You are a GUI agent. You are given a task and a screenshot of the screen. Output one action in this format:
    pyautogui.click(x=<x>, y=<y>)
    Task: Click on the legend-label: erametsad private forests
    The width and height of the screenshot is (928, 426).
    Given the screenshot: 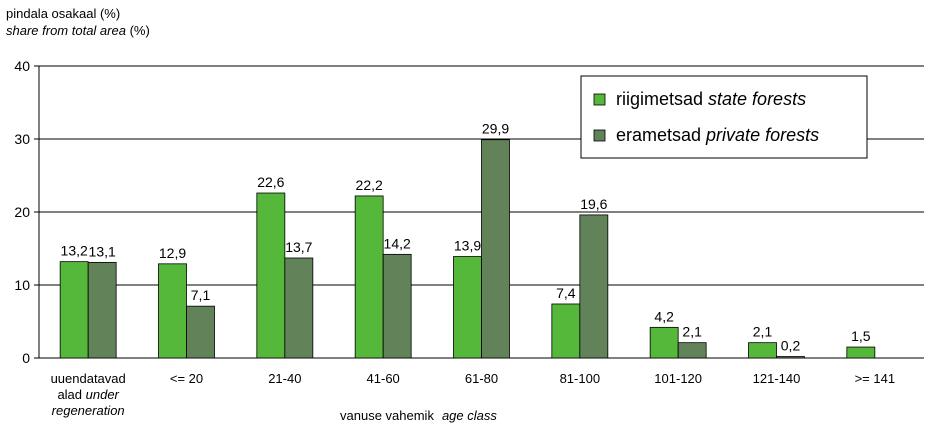 What is the action you would take?
    pyautogui.click(x=717, y=135)
    